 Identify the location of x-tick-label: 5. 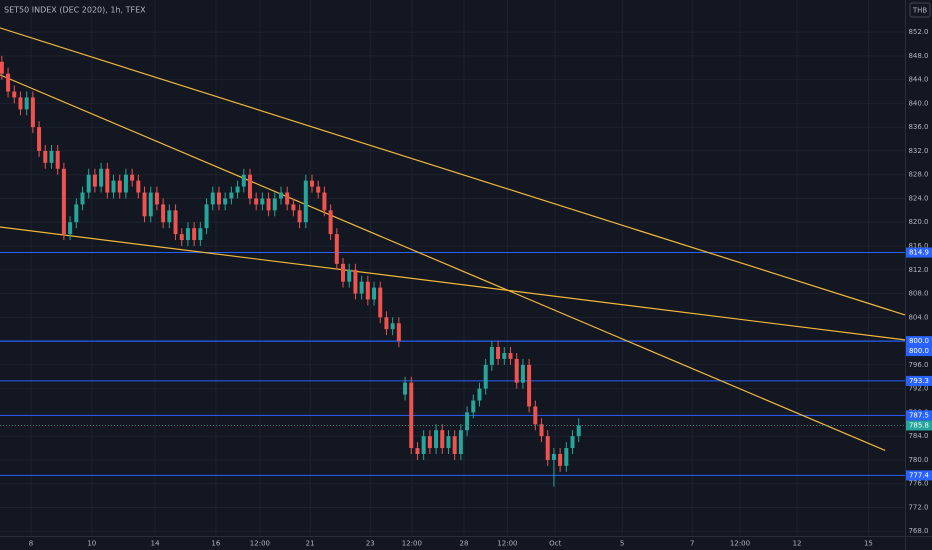
(622, 544).